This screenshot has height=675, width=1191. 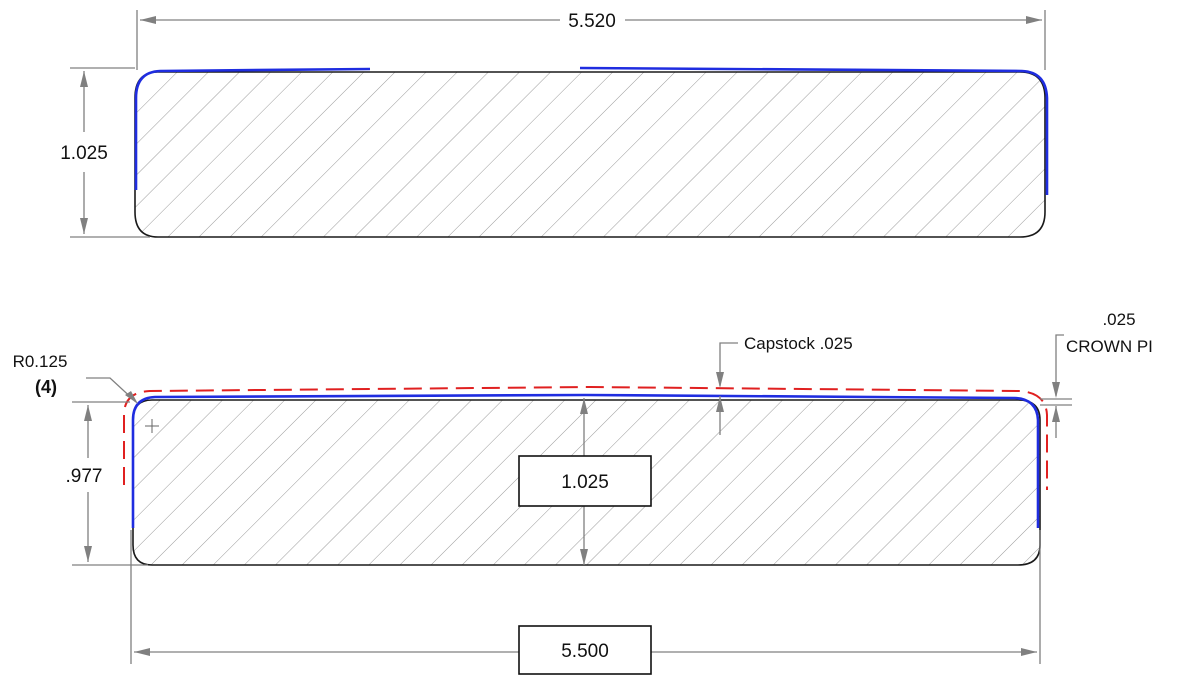 I want to click on left-height-value: .977, so click(x=84, y=476).